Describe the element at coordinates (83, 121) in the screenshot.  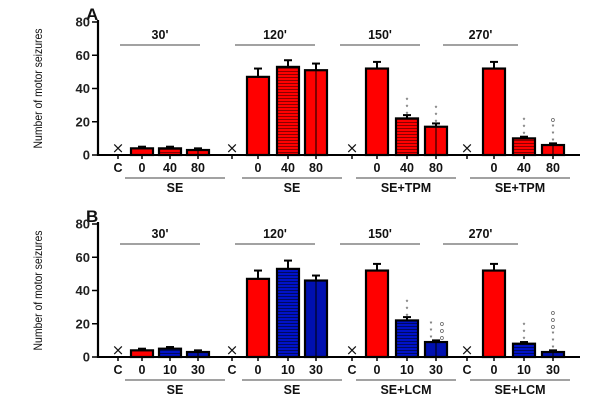
I see `y-tick-label: 20` at that location.